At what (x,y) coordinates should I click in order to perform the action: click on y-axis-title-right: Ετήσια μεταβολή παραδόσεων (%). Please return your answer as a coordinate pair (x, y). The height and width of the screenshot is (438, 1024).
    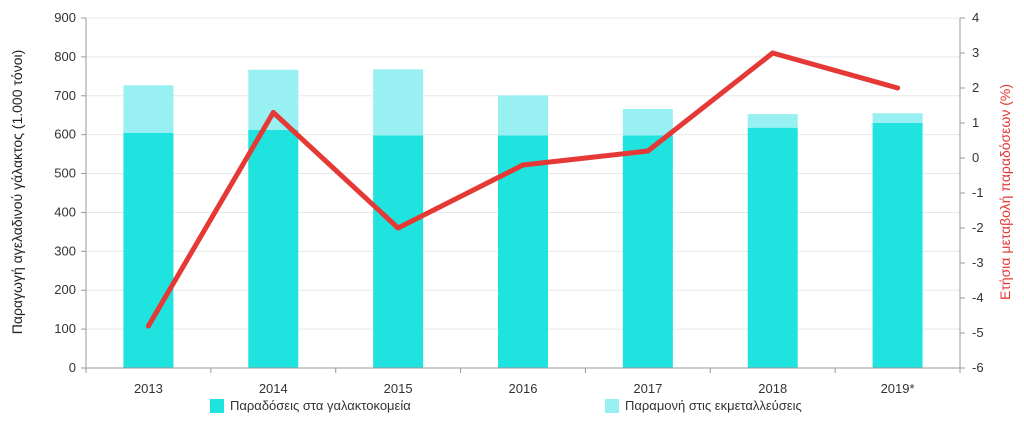
    Looking at the image, I should click on (1005, 192).